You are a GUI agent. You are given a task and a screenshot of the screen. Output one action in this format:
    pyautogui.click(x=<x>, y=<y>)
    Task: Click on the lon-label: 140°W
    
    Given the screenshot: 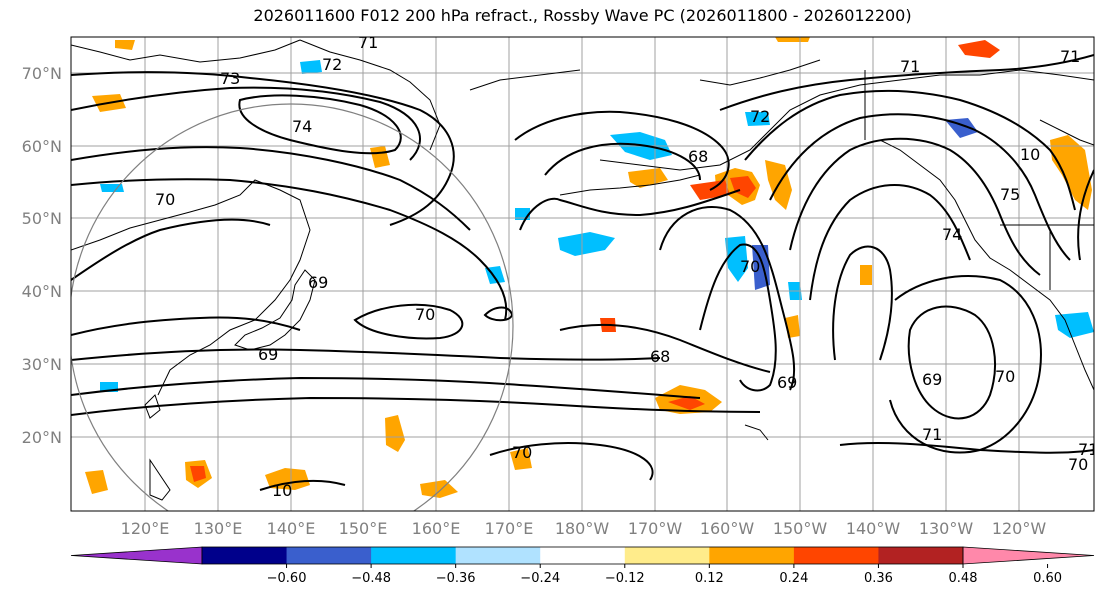 What is the action you would take?
    pyautogui.click(x=873, y=528)
    